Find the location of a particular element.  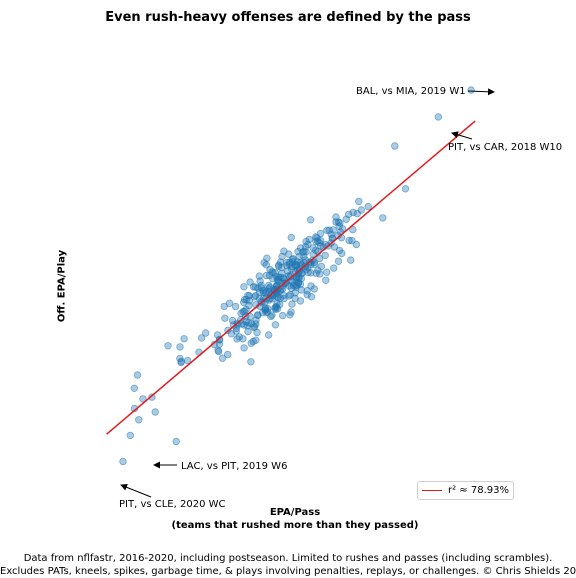

annotation-label: BAL, vs MIA, 2019 W1 is located at coordinates (411, 91).